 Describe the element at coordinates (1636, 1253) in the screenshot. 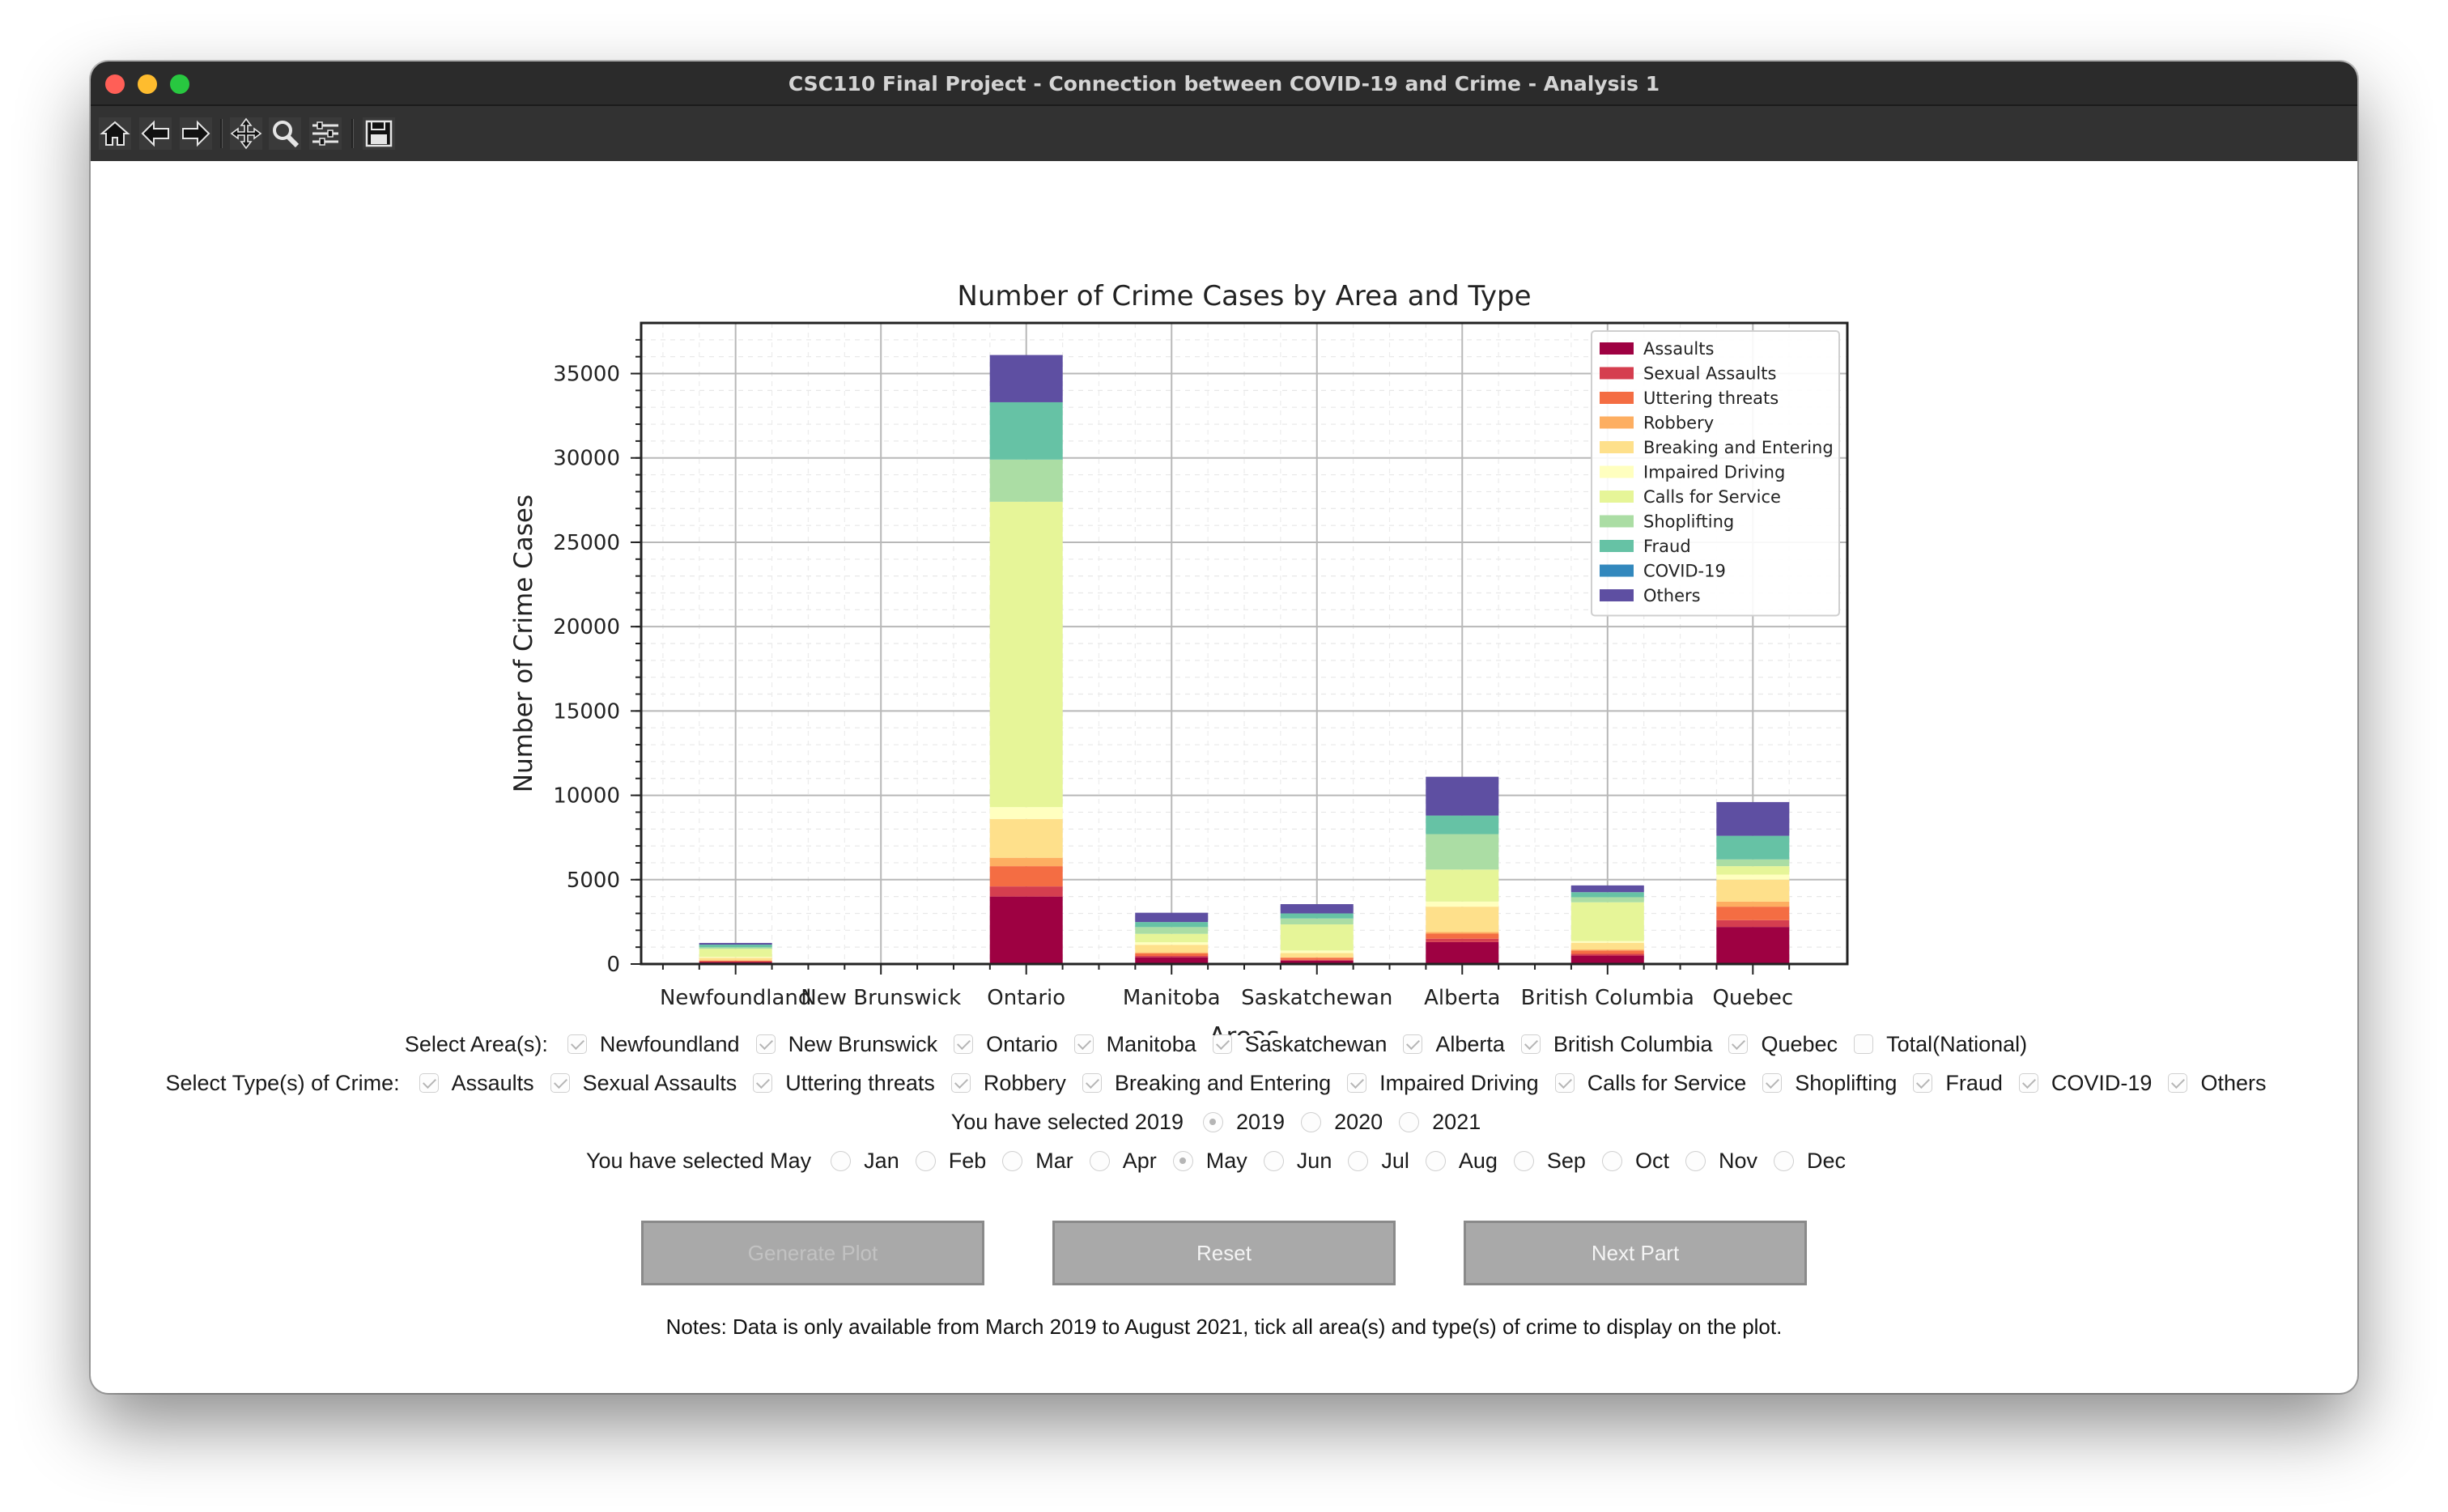

I see `next-part-button: Next Part` at that location.